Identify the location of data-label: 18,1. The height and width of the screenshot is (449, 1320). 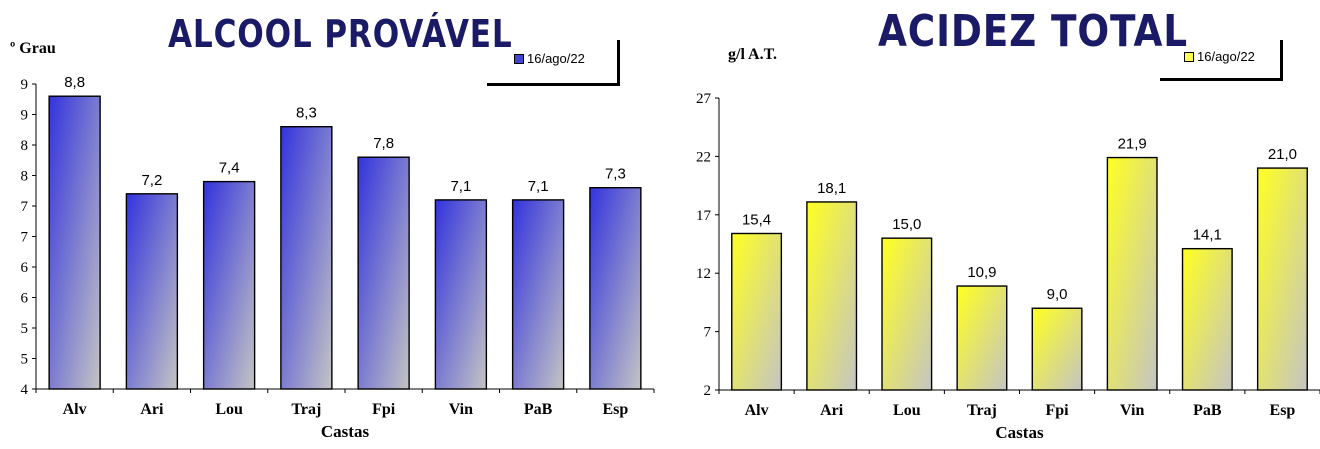
(831, 188).